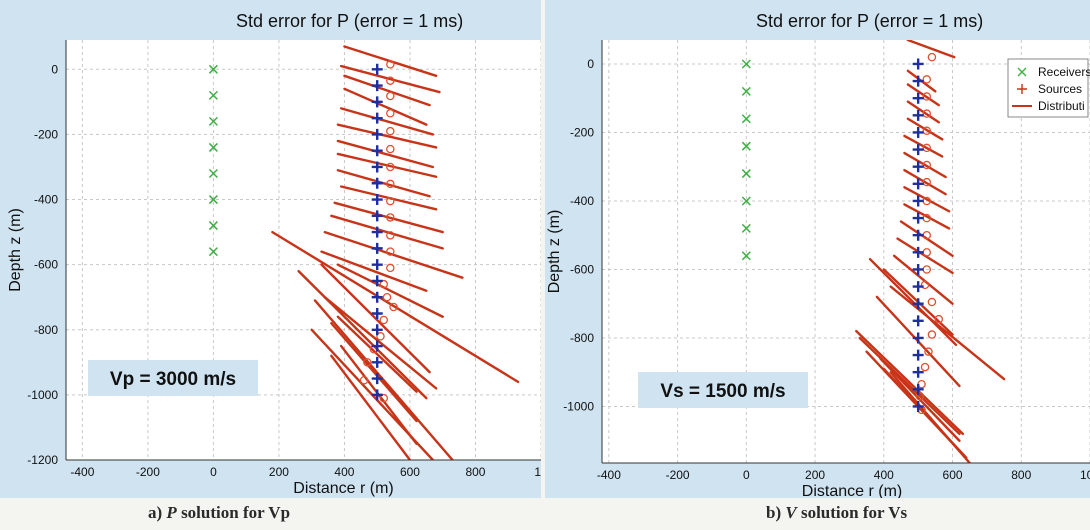  Describe the element at coordinates (609, 475) in the screenshot. I see `x-tick-label: -400` at that location.